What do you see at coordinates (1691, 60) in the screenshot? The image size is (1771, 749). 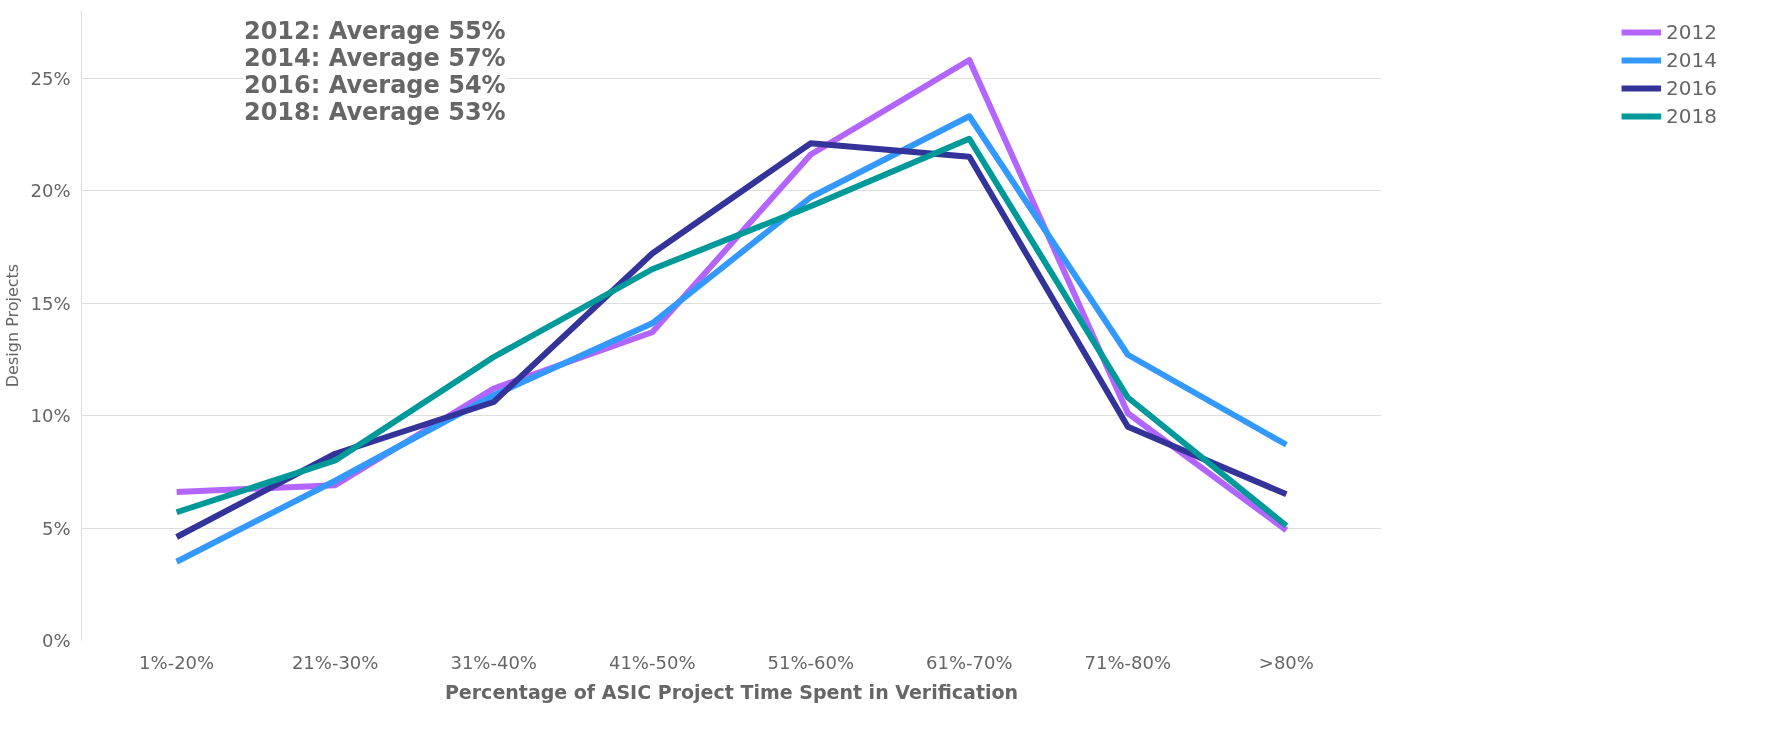 I see `legend-label: 2014` at bounding box center [1691, 60].